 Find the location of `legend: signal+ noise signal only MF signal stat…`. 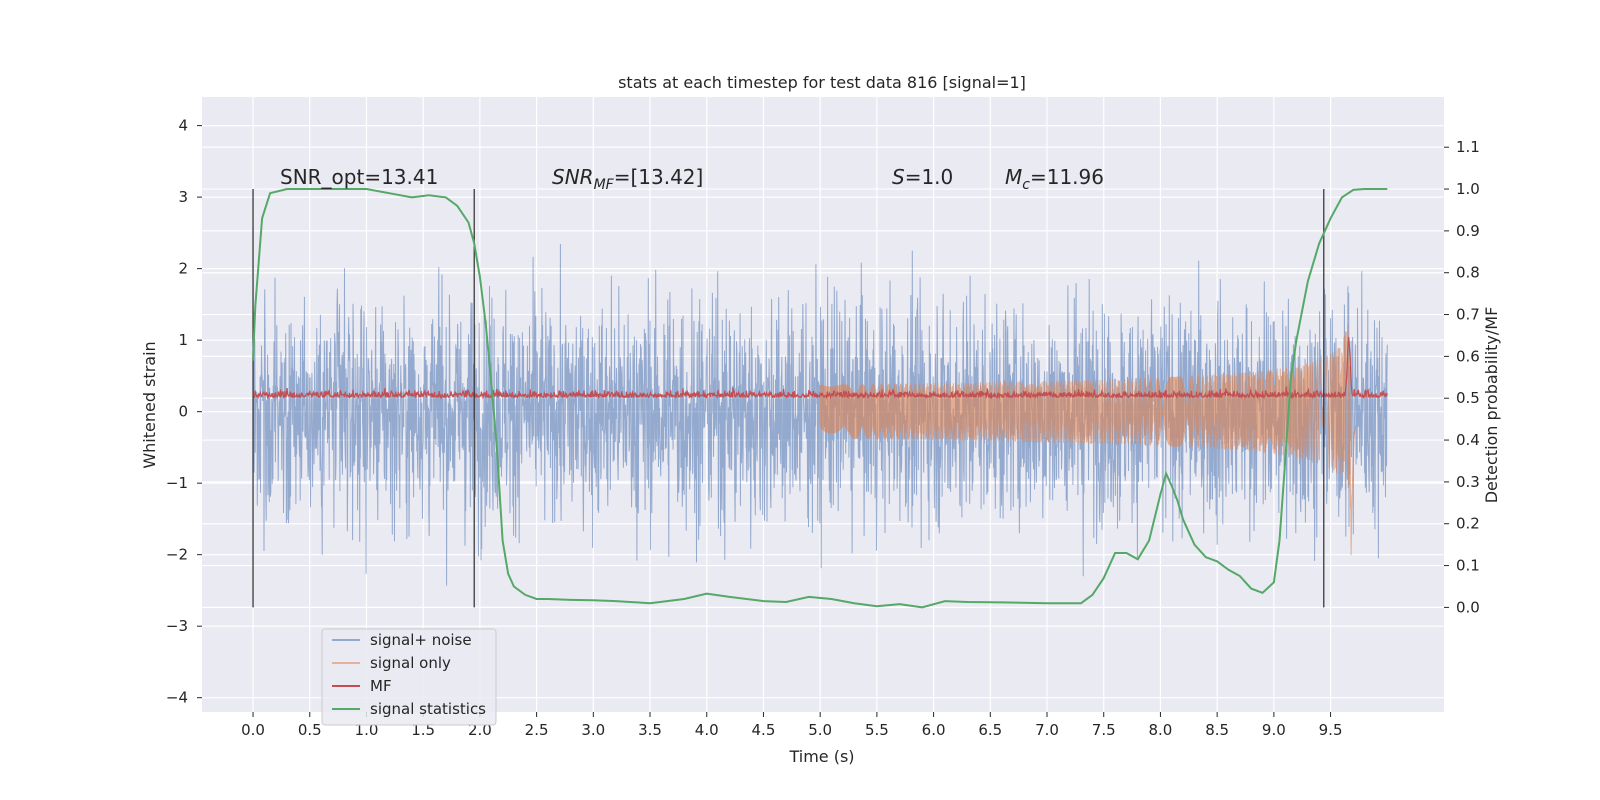

legend: signal+ noise signal only MF signal stat… is located at coordinates (409, 677).